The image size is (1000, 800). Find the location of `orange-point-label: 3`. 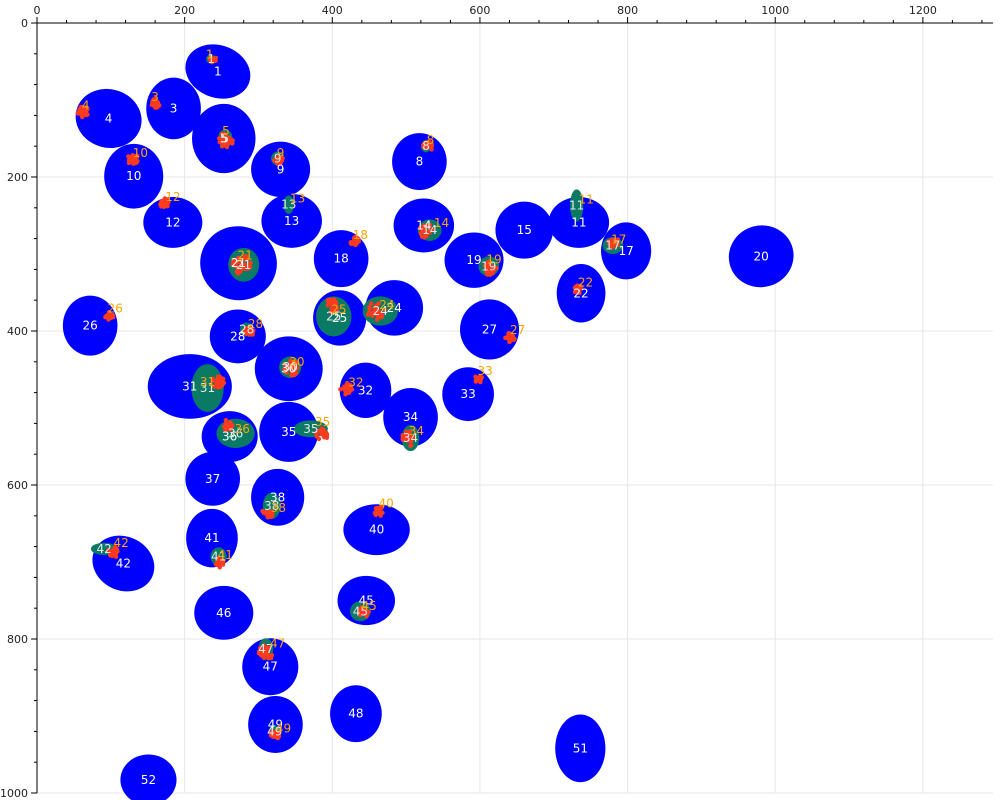

orange-point-label: 3 is located at coordinates (155, 97).